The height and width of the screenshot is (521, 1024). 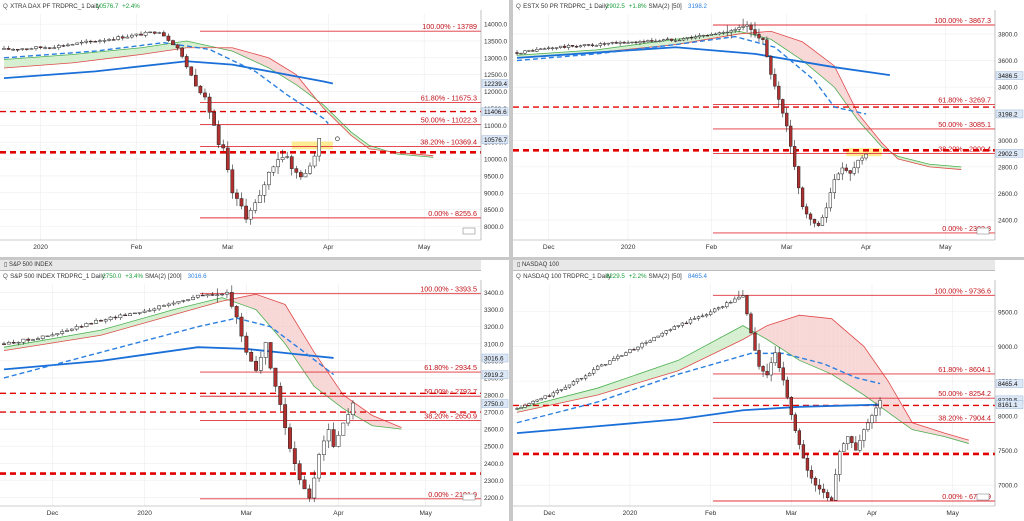 I want to click on y-tick-label: 14000.0, so click(x=496, y=25).